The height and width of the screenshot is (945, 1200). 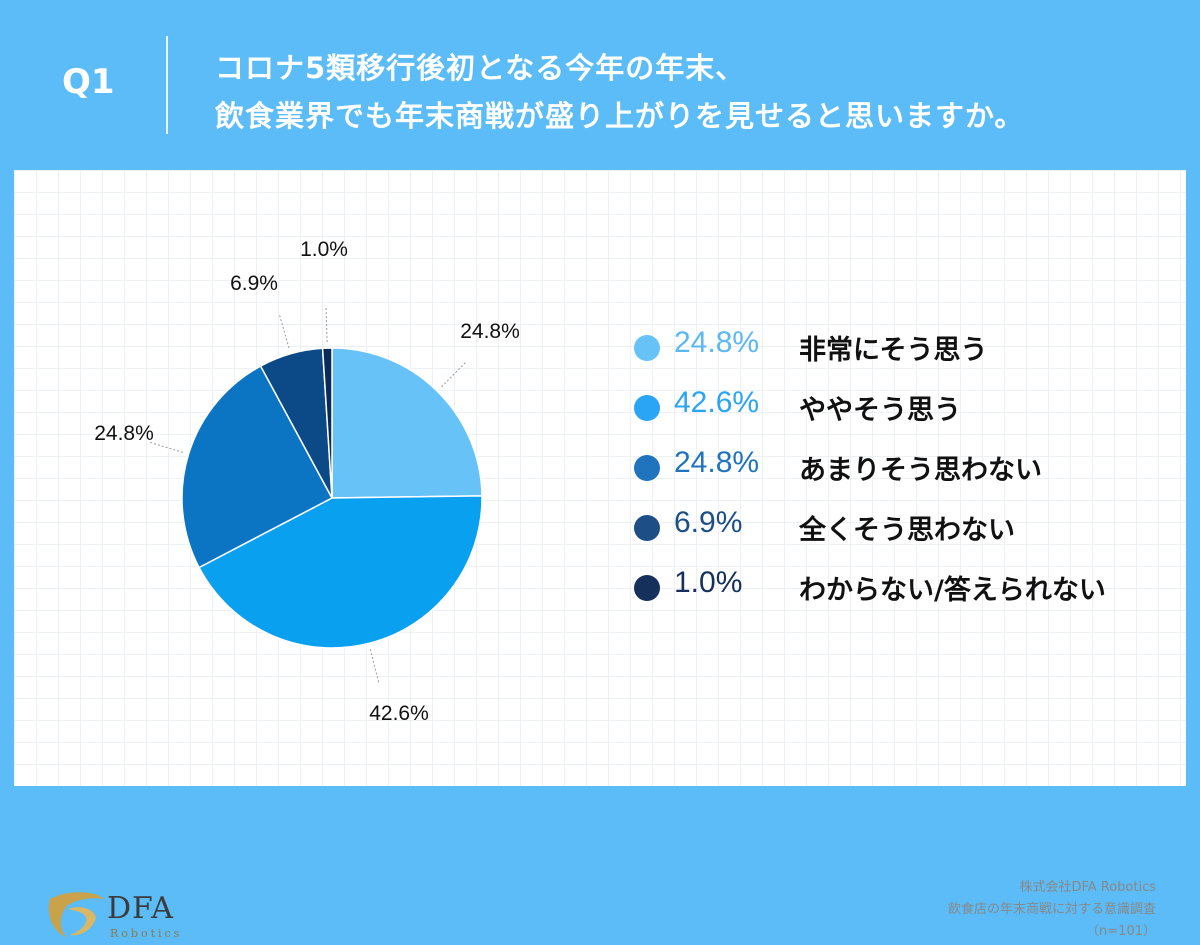 What do you see at coordinates (880, 410) in the screenshot?
I see `legend-label: ややそう思う` at bounding box center [880, 410].